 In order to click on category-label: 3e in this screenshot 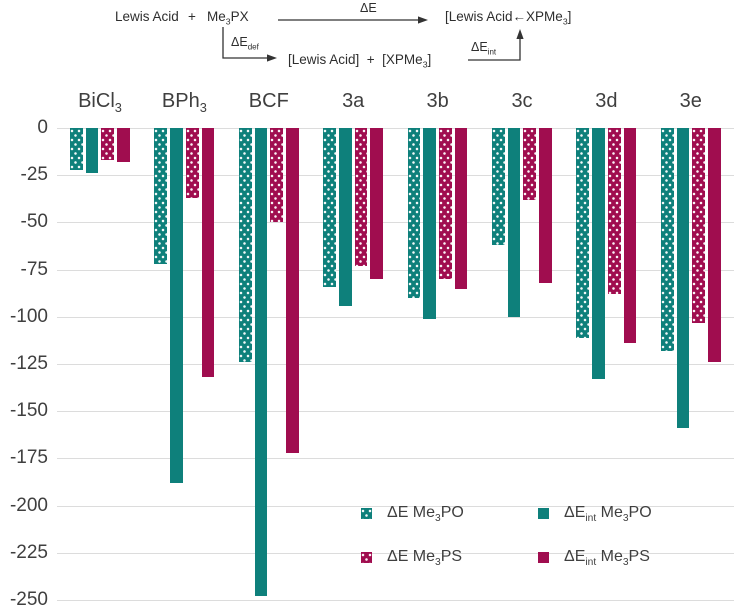, I will do `click(690, 101)`.